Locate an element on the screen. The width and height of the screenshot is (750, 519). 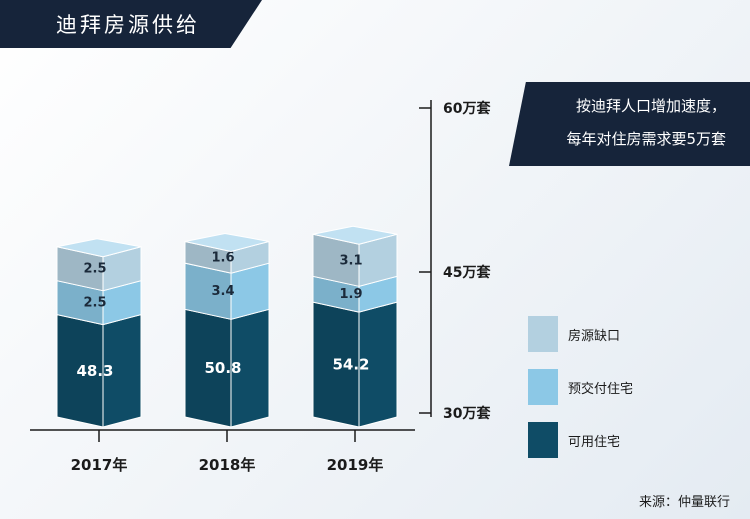
bar-value-label: 50.8 is located at coordinates (222, 368).